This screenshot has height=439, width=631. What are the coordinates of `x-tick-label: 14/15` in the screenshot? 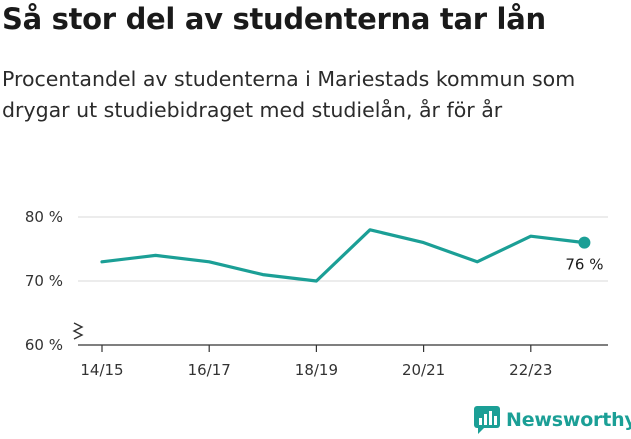 It's located at (101, 370).